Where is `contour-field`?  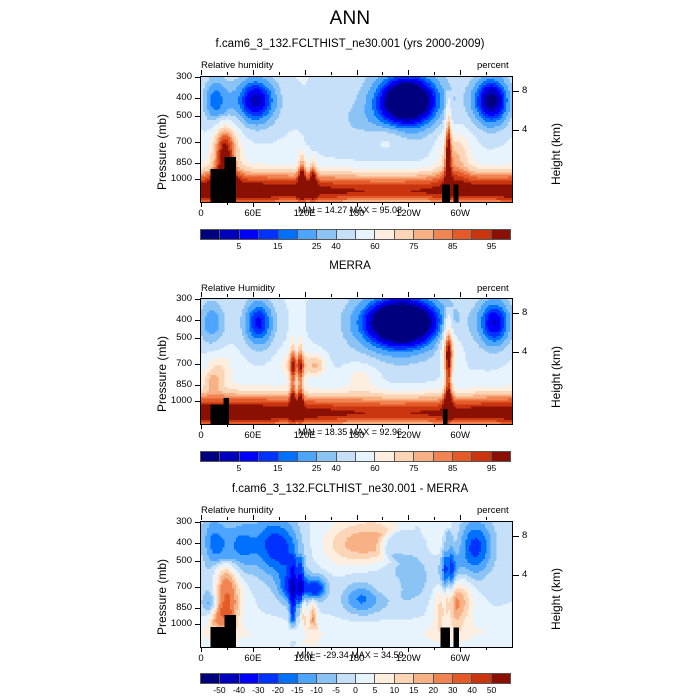
contour-field is located at coordinates (356, 361).